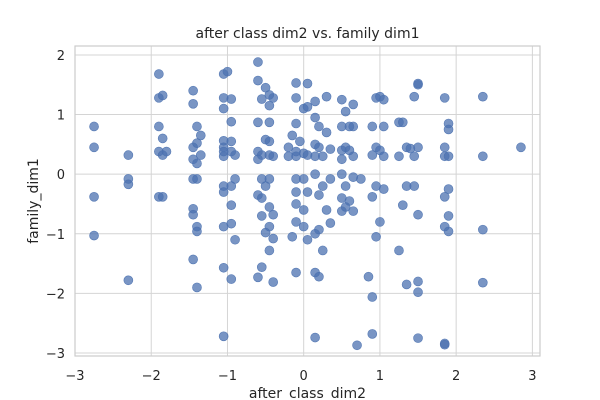 The image size is (600, 400). What do you see at coordinates (307, 393) in the screenshot?
I see `x-axis-label: after_class_dim2` at bounding box center [307, 393].